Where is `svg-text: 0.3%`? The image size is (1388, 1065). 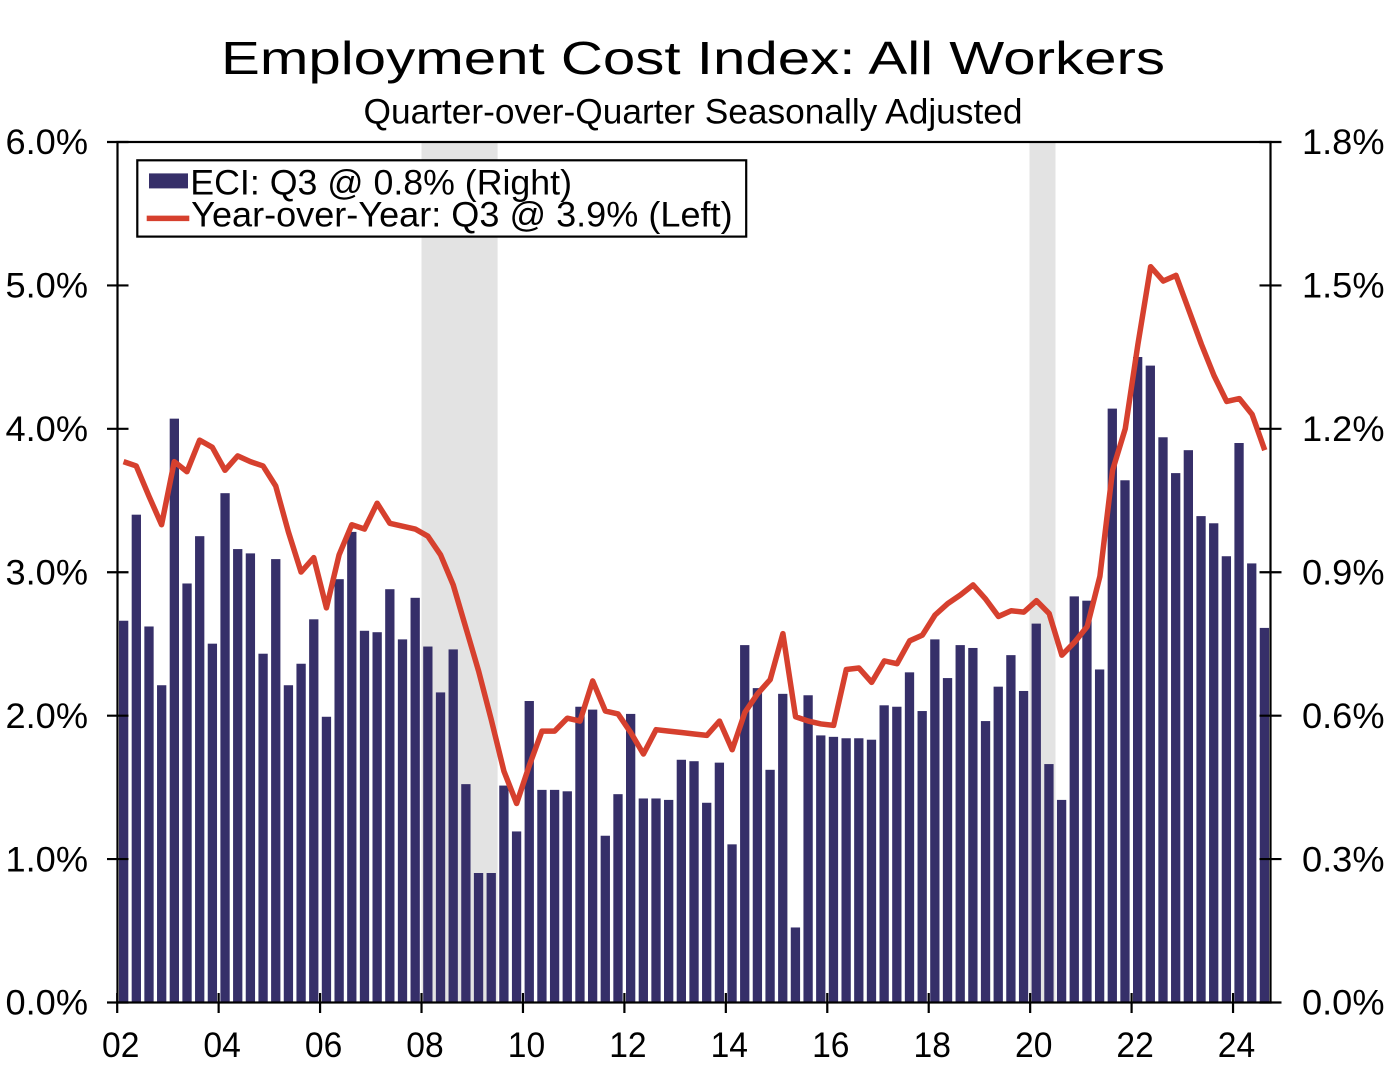
svg-text: 0.3% is located at coordinates (1343, 859).